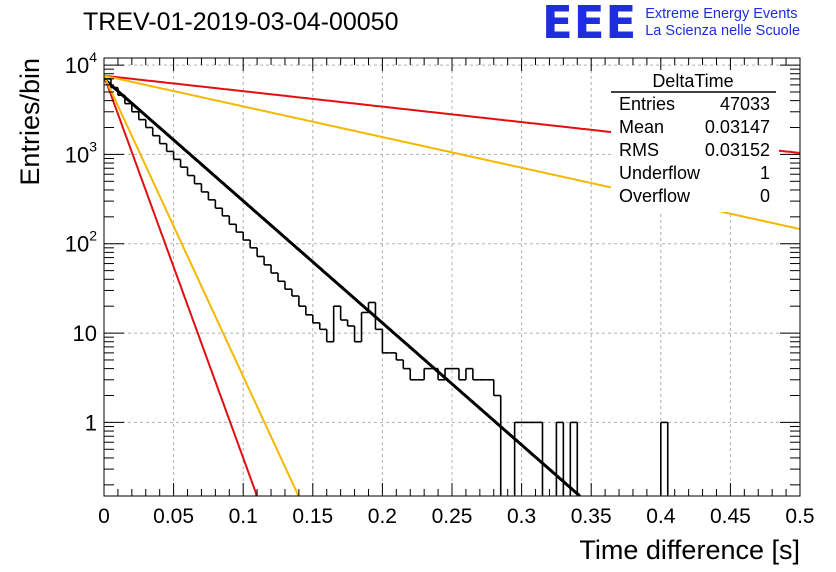 This screenshot has width=836, height=572. Describe the element at coordinates (647, 104) in the screenshot. I see `stats-label-entries: Entries` at that location.